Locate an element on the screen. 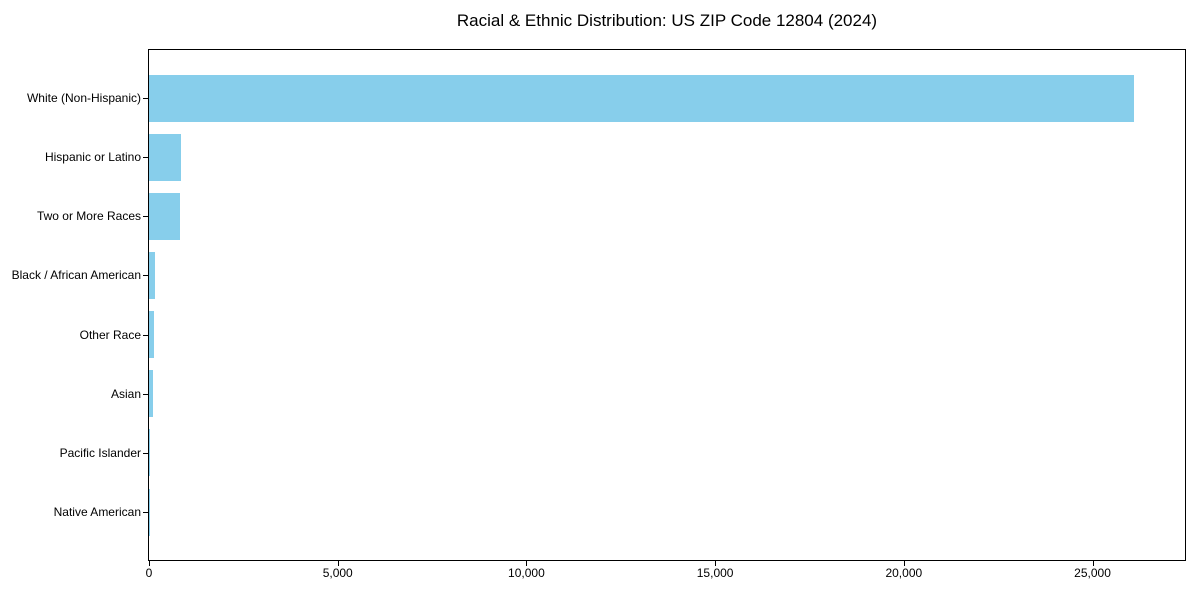 The image size is (1200, 600). y-axis-label: Black / African American is located at coordinates (76, 275).